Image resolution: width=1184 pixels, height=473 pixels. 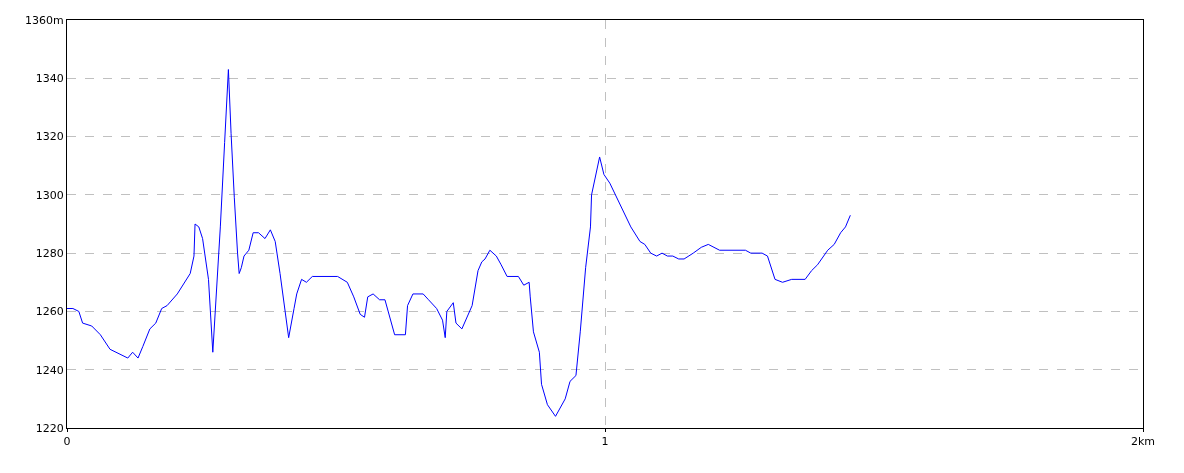 What do you see at coordinates (49, 253) in the screenshot?
I see `y-tick-label: 1280` at bounding box center [49, 253].